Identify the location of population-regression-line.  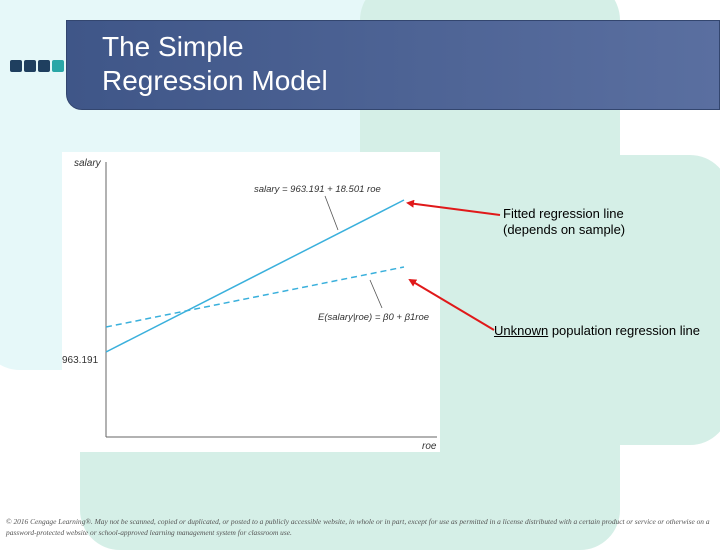
(255, 297).